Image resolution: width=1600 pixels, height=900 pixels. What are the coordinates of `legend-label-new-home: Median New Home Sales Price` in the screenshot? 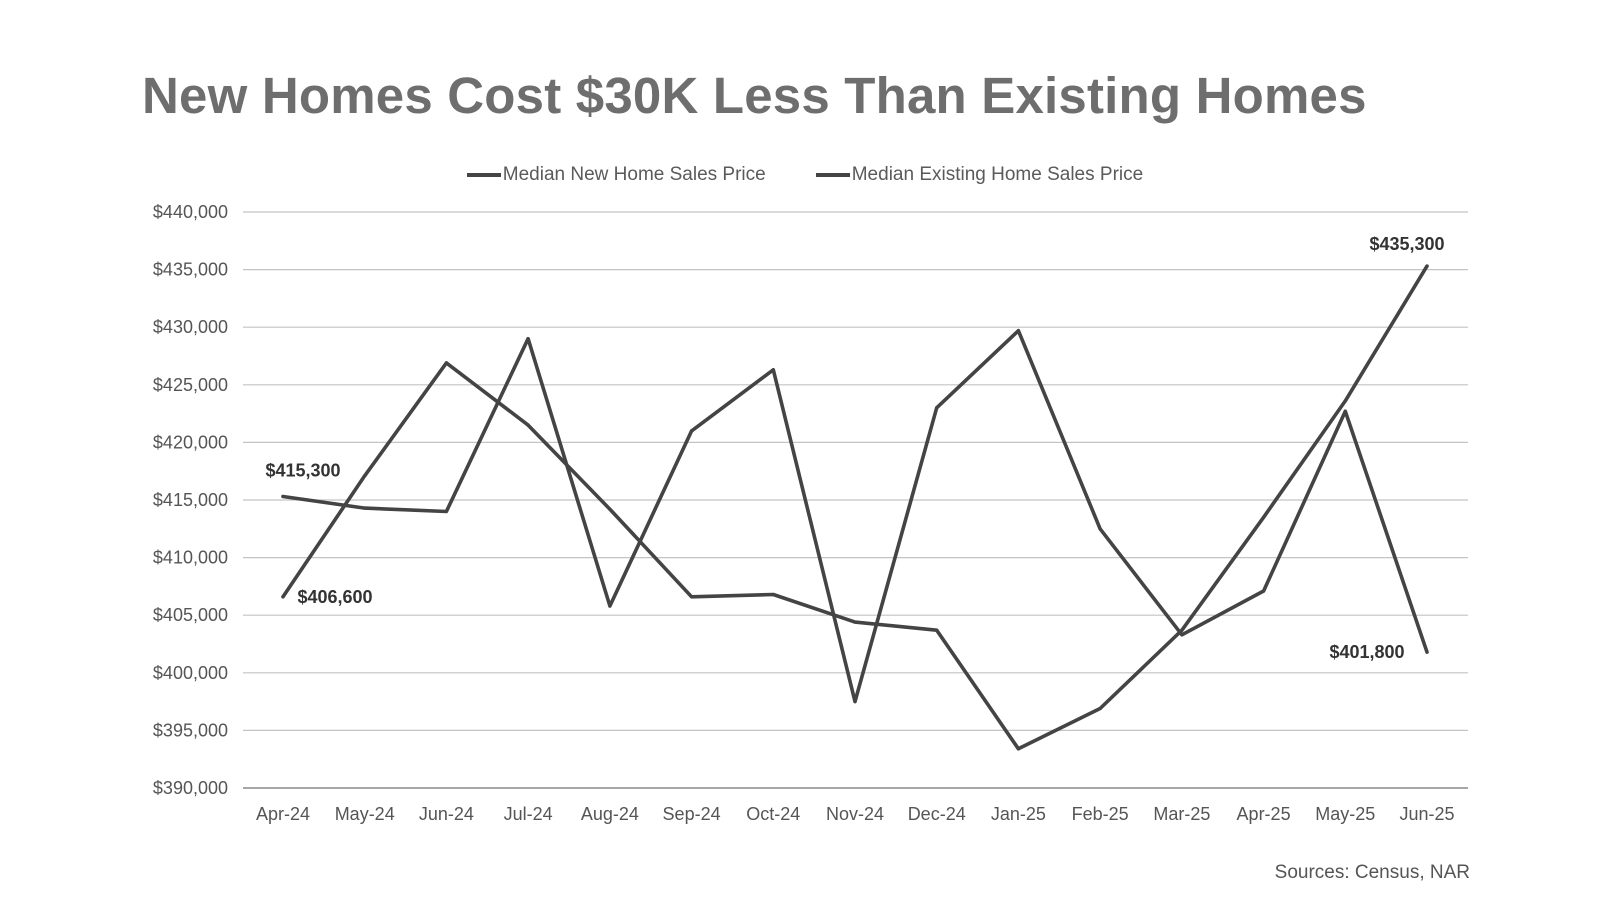 It's located at (634, 174).